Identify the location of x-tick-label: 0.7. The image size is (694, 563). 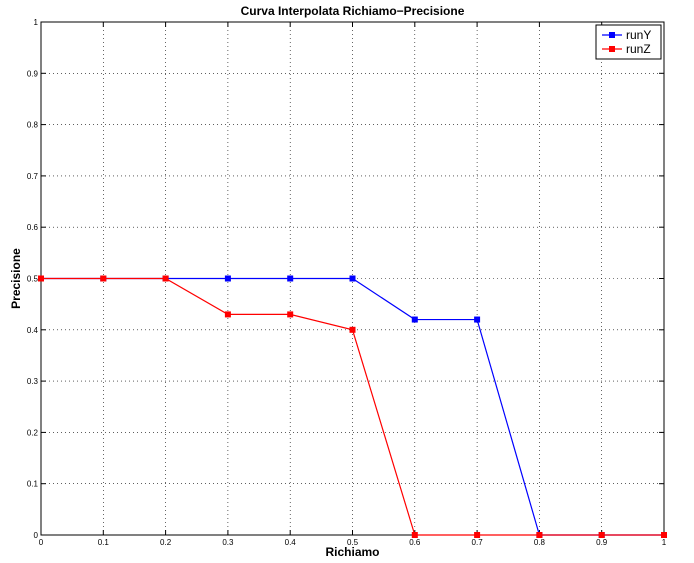
(478, 542).